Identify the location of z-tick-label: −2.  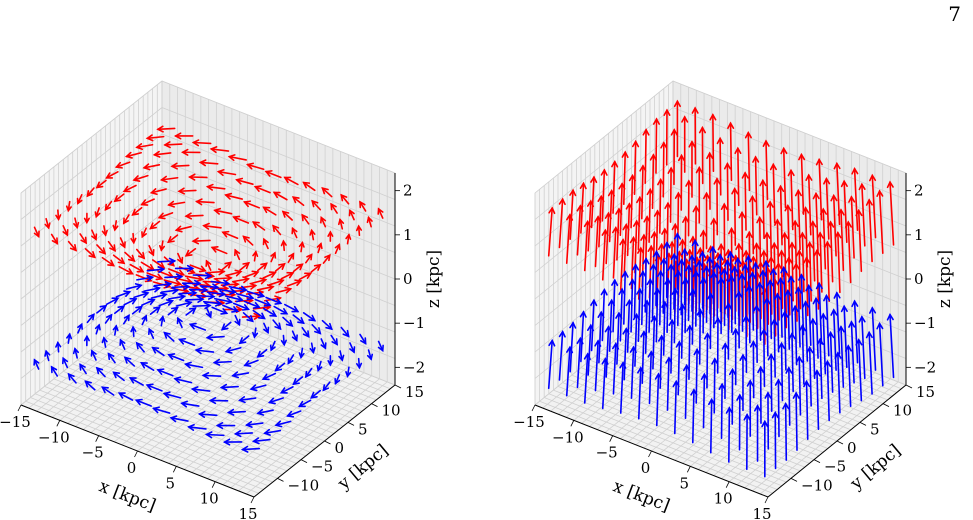
(925, 367).